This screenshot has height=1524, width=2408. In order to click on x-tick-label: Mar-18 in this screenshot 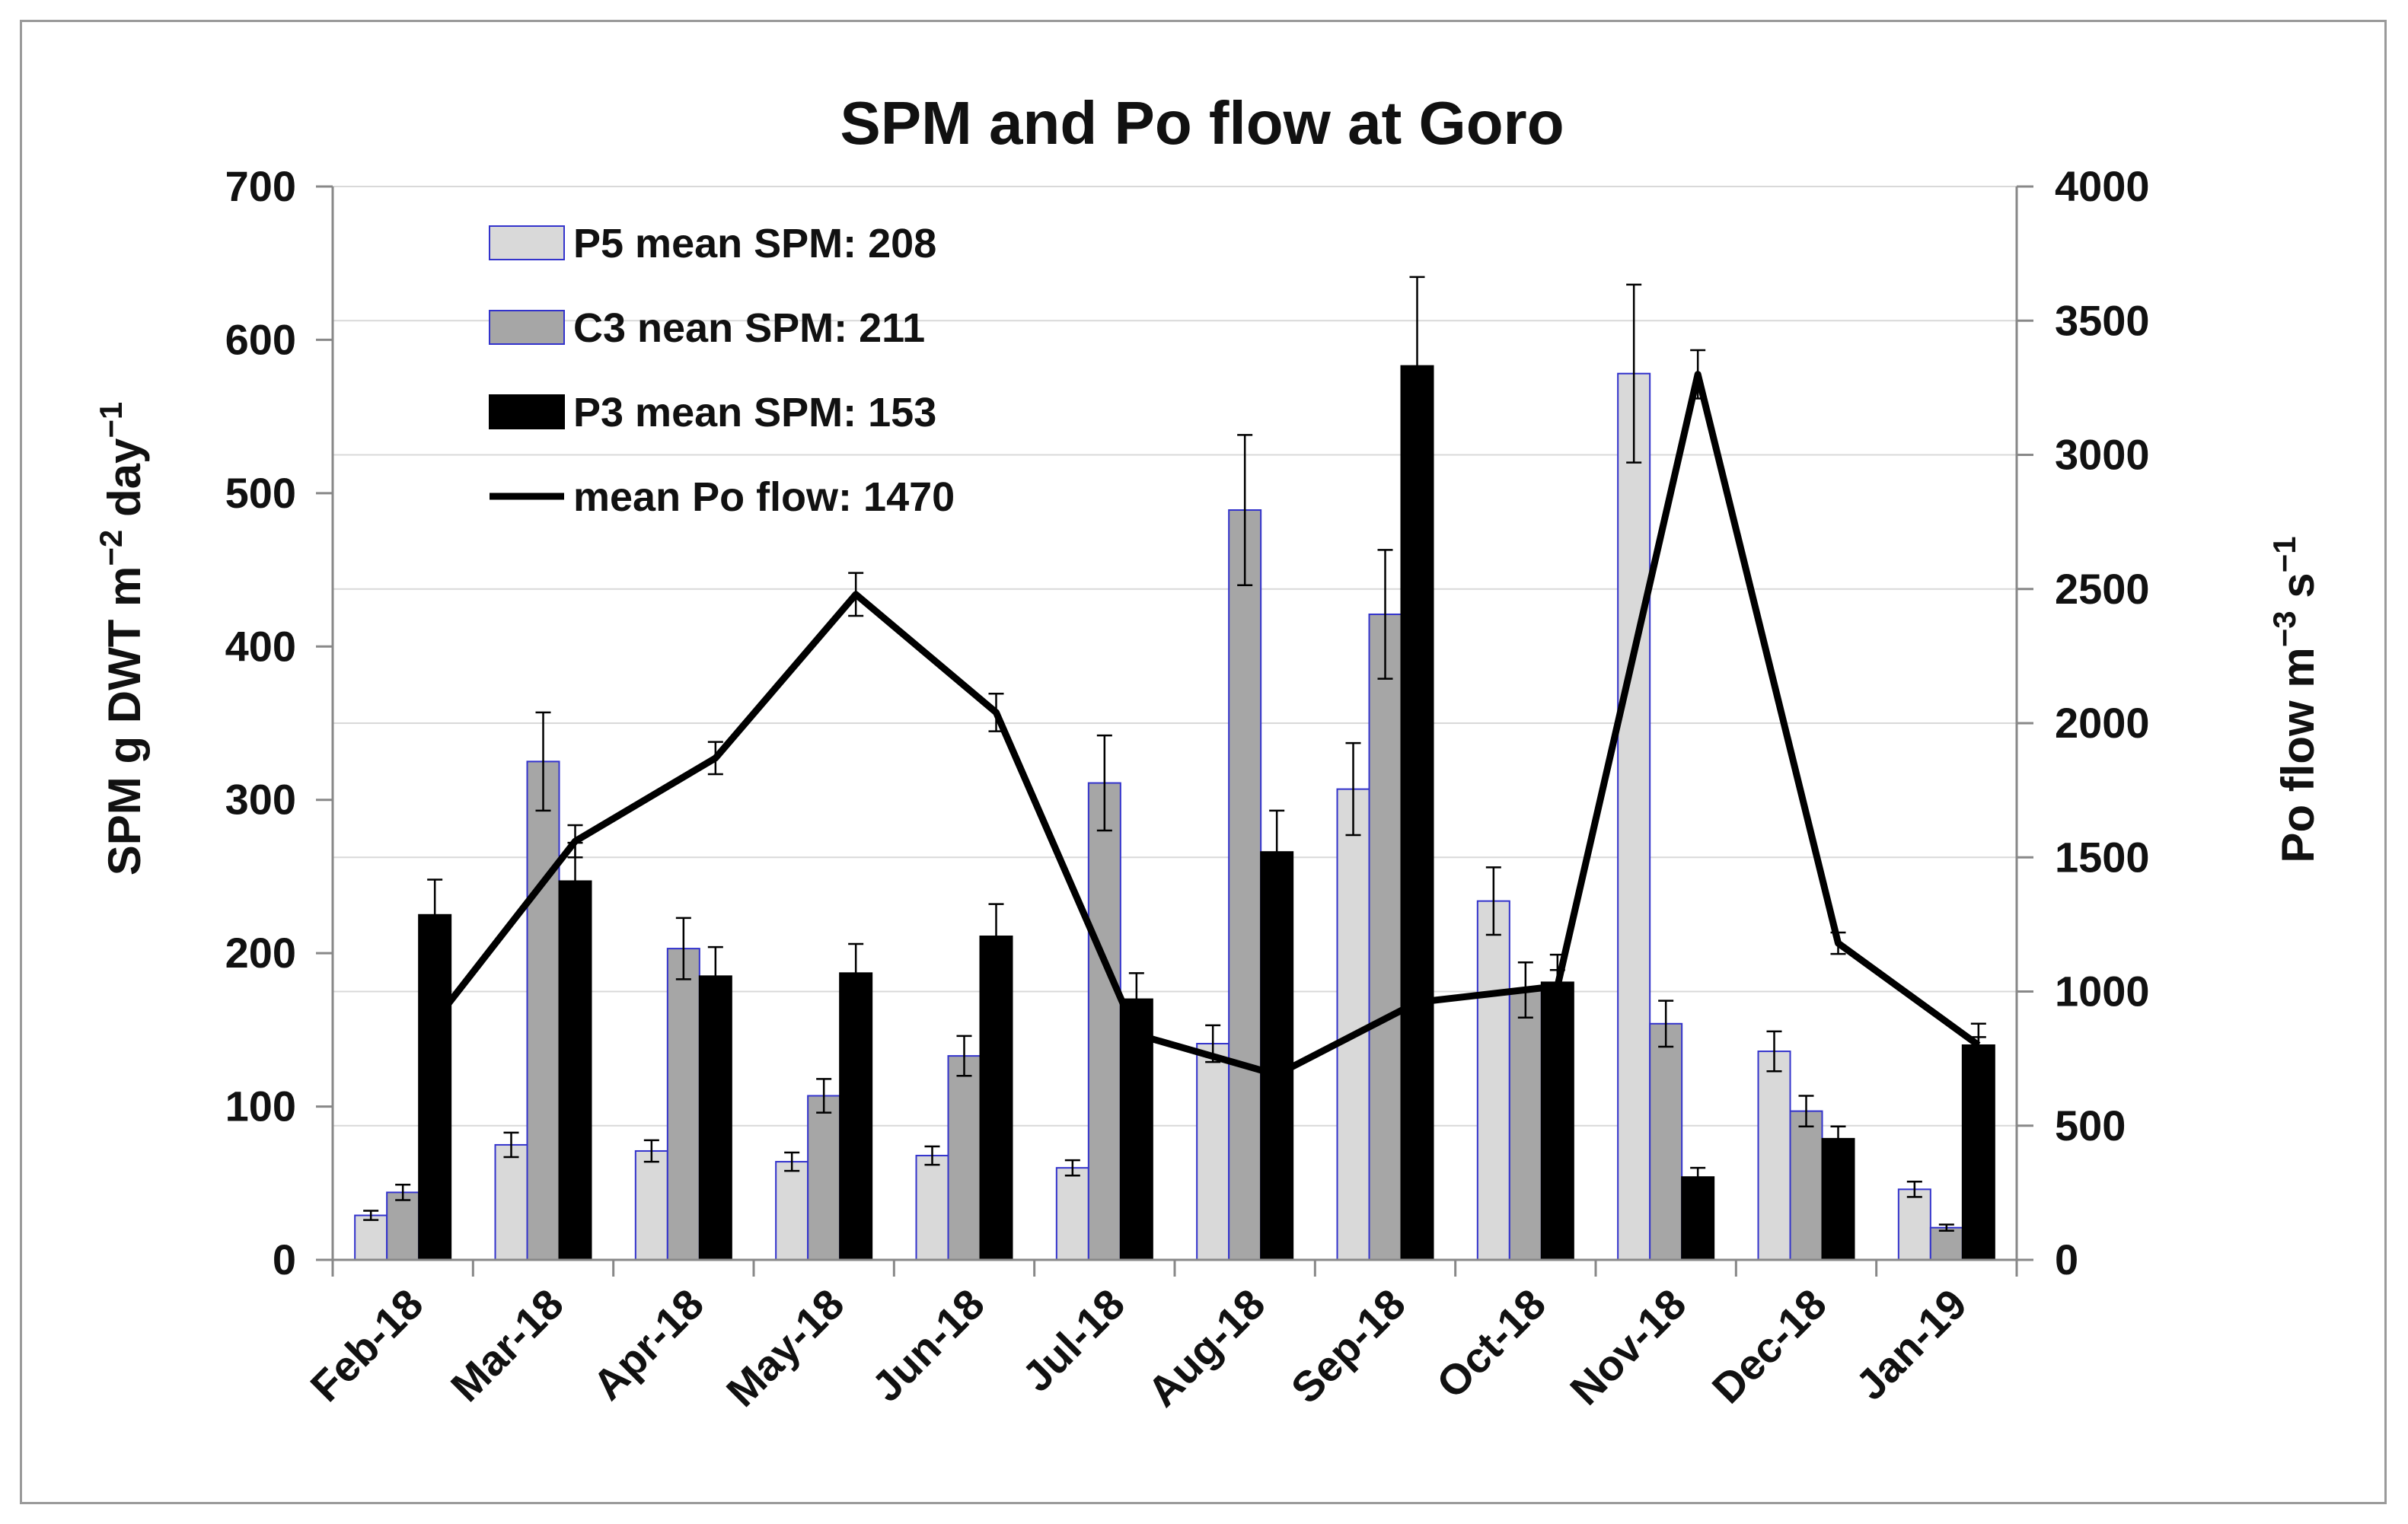, I will do `click(507, 1345)`.